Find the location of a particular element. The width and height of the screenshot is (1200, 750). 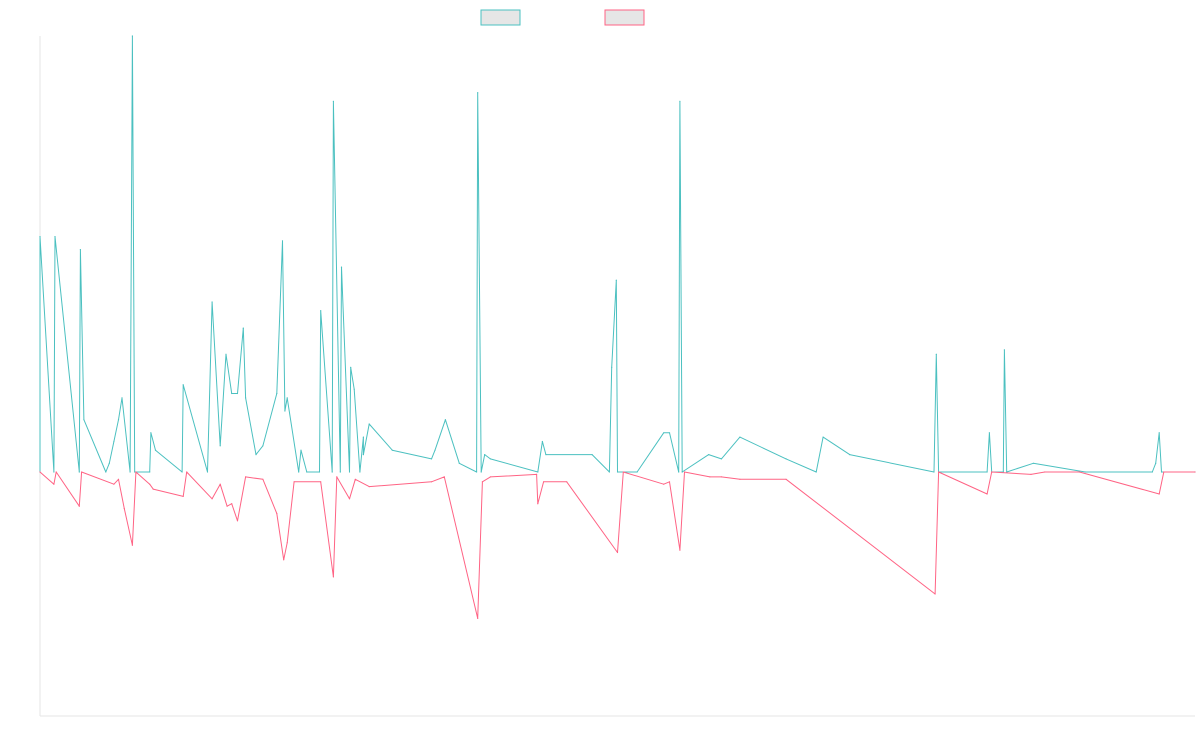

legend is located at coordinates (562, 17).